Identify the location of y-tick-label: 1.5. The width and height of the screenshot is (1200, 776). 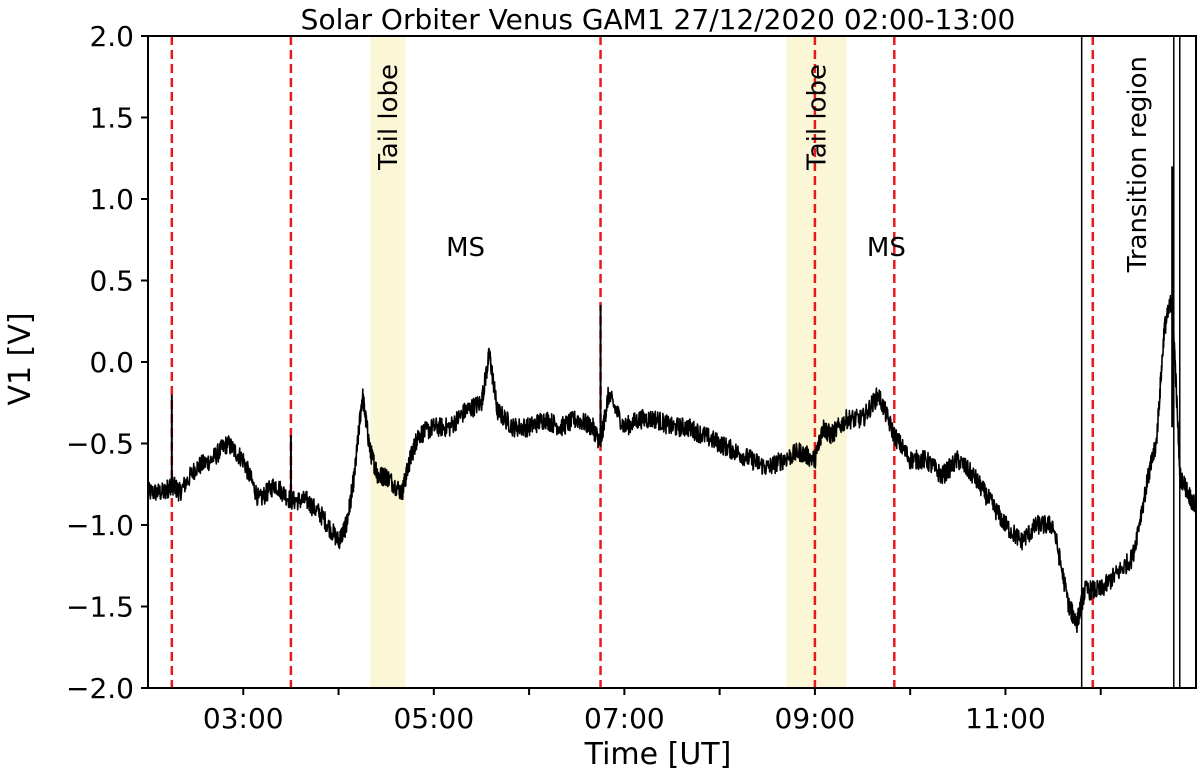
(111, 118).